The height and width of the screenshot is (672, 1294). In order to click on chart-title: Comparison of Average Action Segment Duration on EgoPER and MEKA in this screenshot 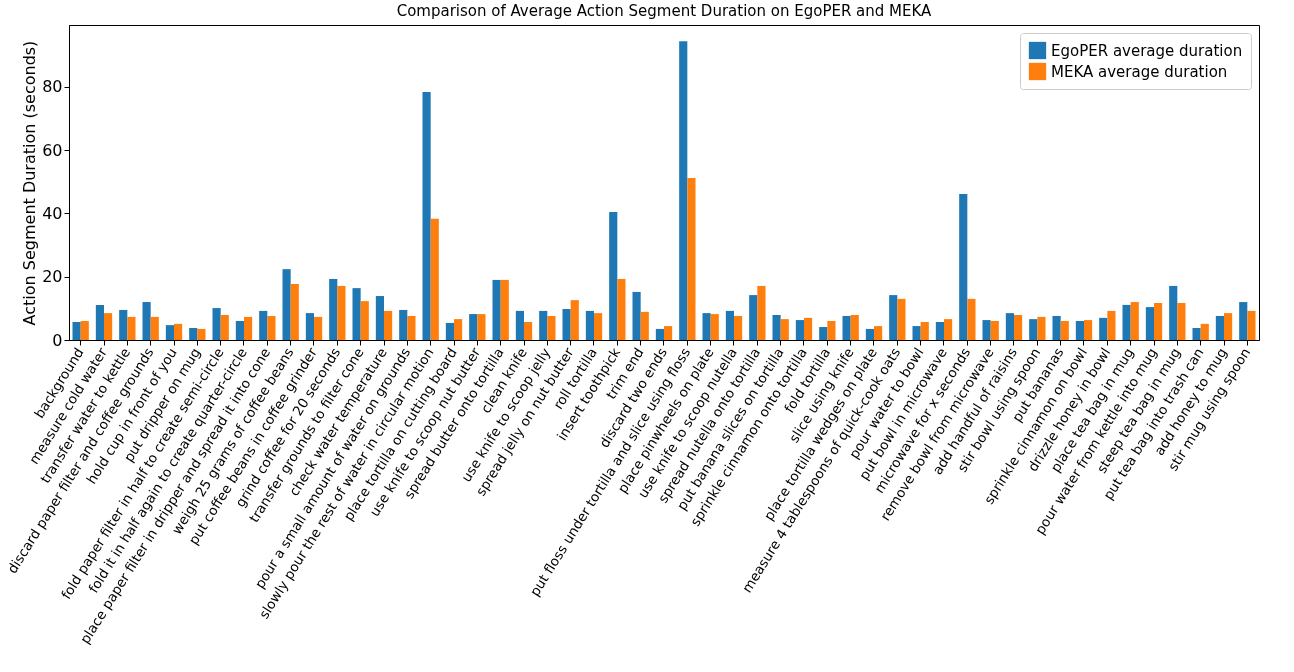, I will do `click(664, 11)`.